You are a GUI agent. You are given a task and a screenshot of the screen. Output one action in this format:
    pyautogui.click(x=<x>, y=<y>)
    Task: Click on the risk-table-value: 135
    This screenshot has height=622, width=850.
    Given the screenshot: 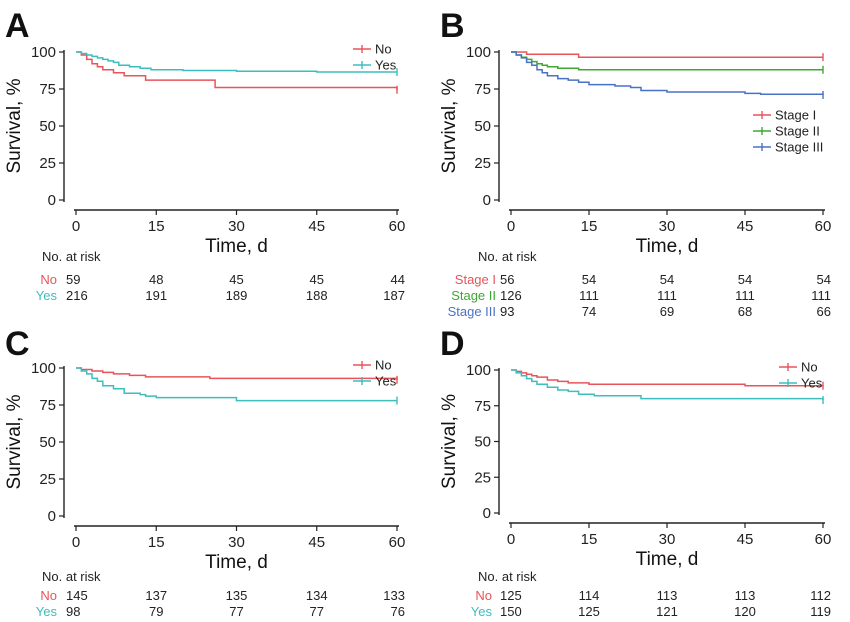 What is the action you would take?
    pyautogui.click(x=237, y=595)
    